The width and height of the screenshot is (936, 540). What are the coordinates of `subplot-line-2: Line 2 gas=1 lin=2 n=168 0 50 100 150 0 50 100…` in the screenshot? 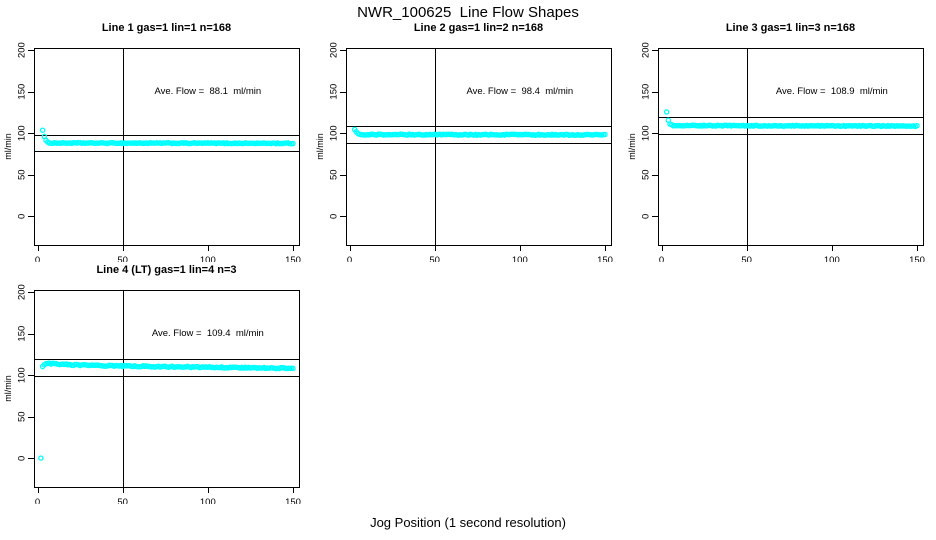 It's located at (468, 141).